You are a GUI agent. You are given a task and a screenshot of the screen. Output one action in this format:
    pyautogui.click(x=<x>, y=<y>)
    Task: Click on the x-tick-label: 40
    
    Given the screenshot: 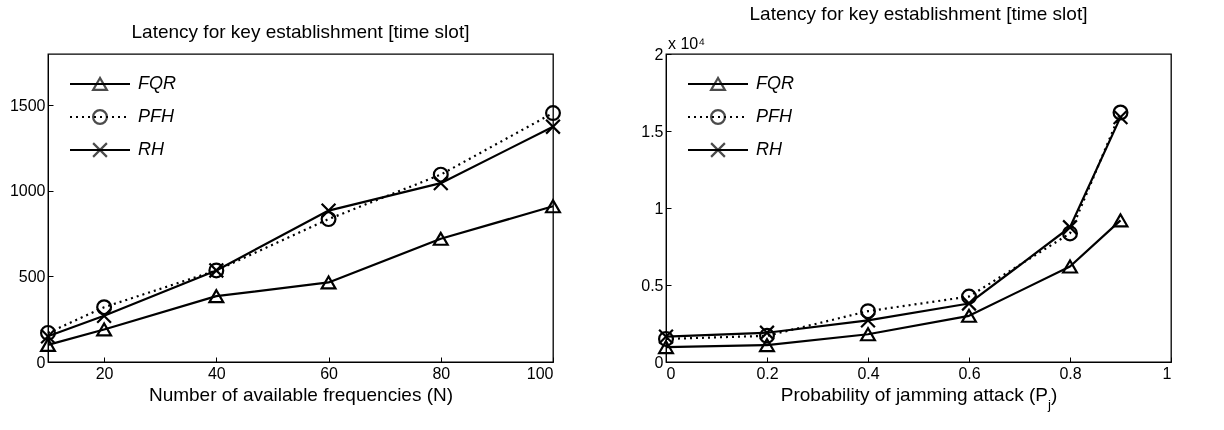 What is the action you would take?
    pyautogui.click(x=216, y=373)
    